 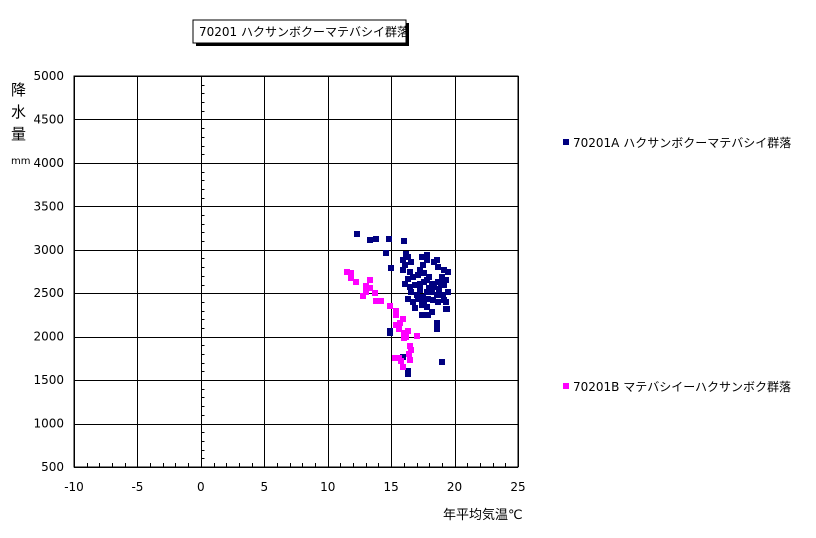 What do you see at coordinates (264, 487) in the screenshot?
I see `x-tick-label: 5` at bounding box center [264, 487].